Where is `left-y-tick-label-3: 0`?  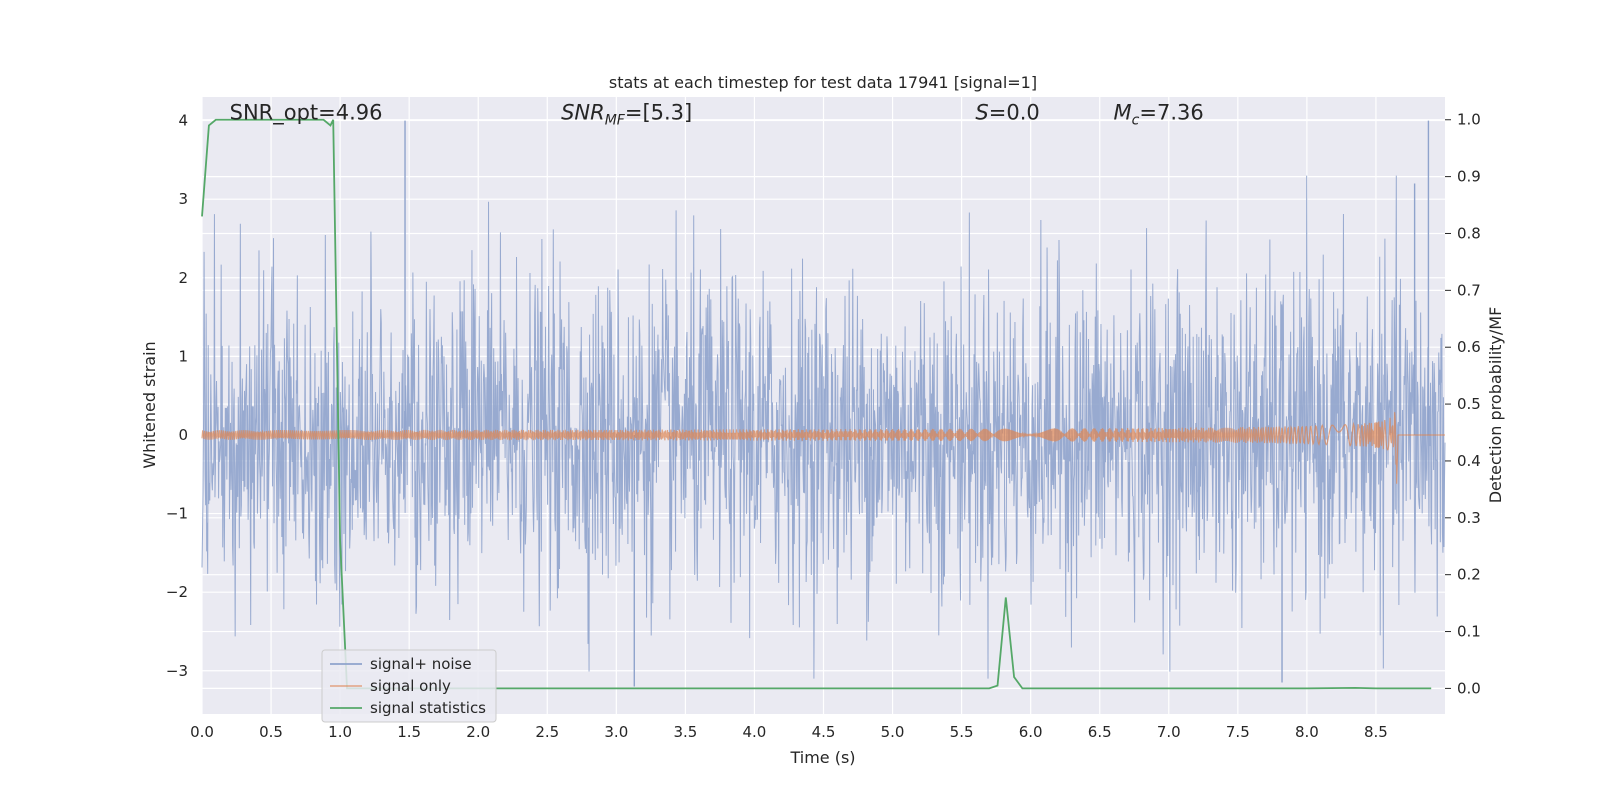 left-y-tick-label-3: 0 is located at coordinates (183, 435).